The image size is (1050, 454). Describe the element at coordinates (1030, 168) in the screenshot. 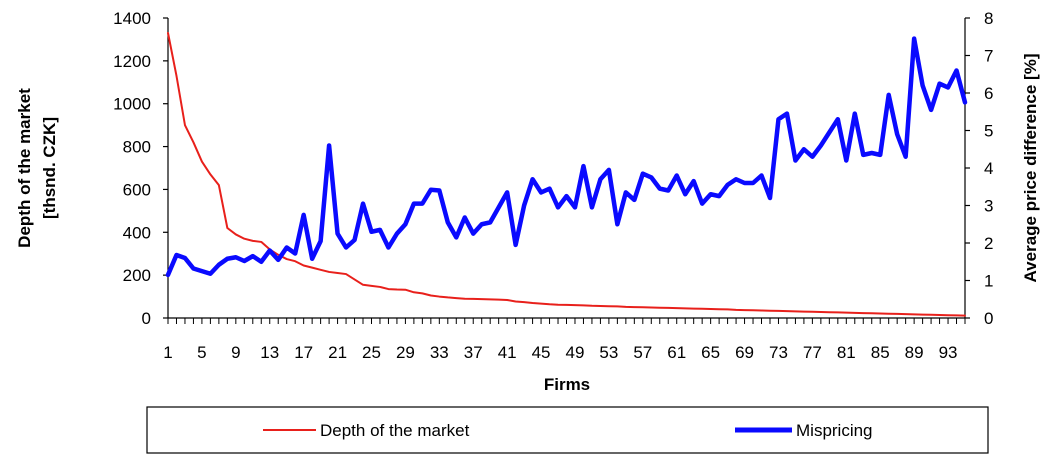

I see `y2-axis-title: Average price difference [%]` at that location.